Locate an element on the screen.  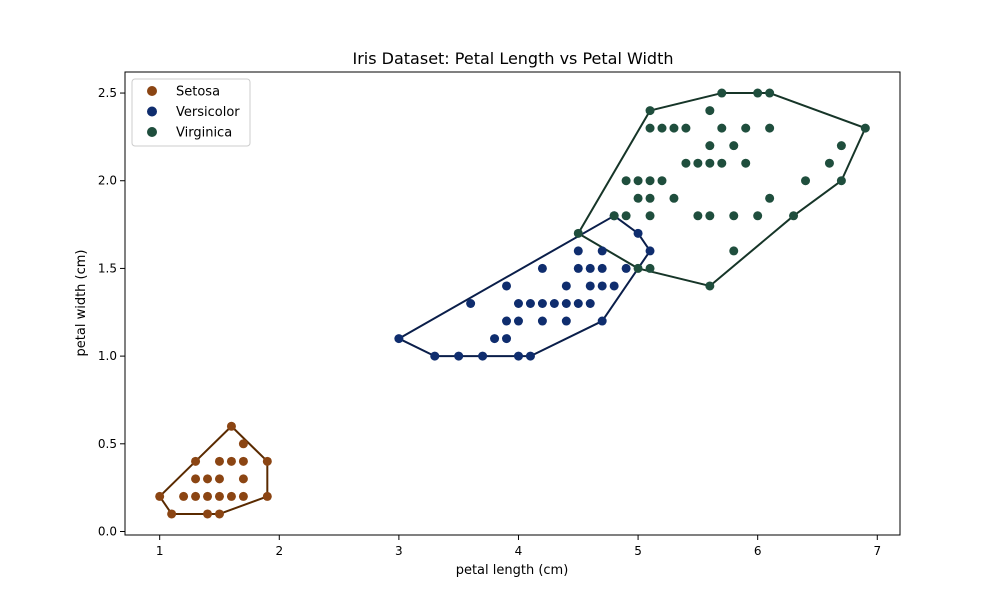
virginica-hull is located at coordinates (722, 189).